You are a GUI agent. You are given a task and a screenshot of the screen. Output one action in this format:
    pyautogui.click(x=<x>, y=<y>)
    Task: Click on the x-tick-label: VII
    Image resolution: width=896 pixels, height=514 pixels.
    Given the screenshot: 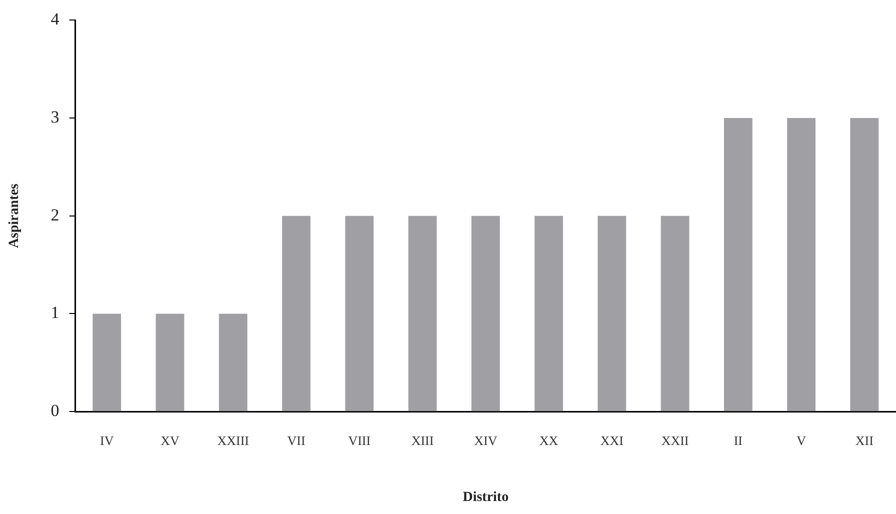 What is the action you would take?
    pyautogui.click(x=296, y=440)
    